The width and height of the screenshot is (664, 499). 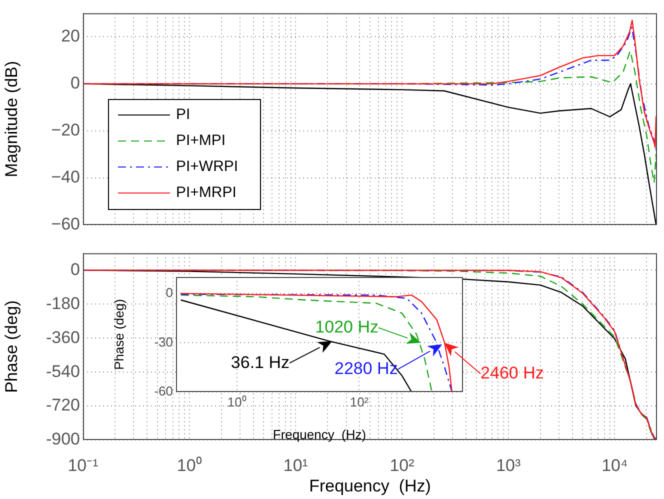 I want to click on x-tick-label: 10⁴, so click(x=615, y=465).